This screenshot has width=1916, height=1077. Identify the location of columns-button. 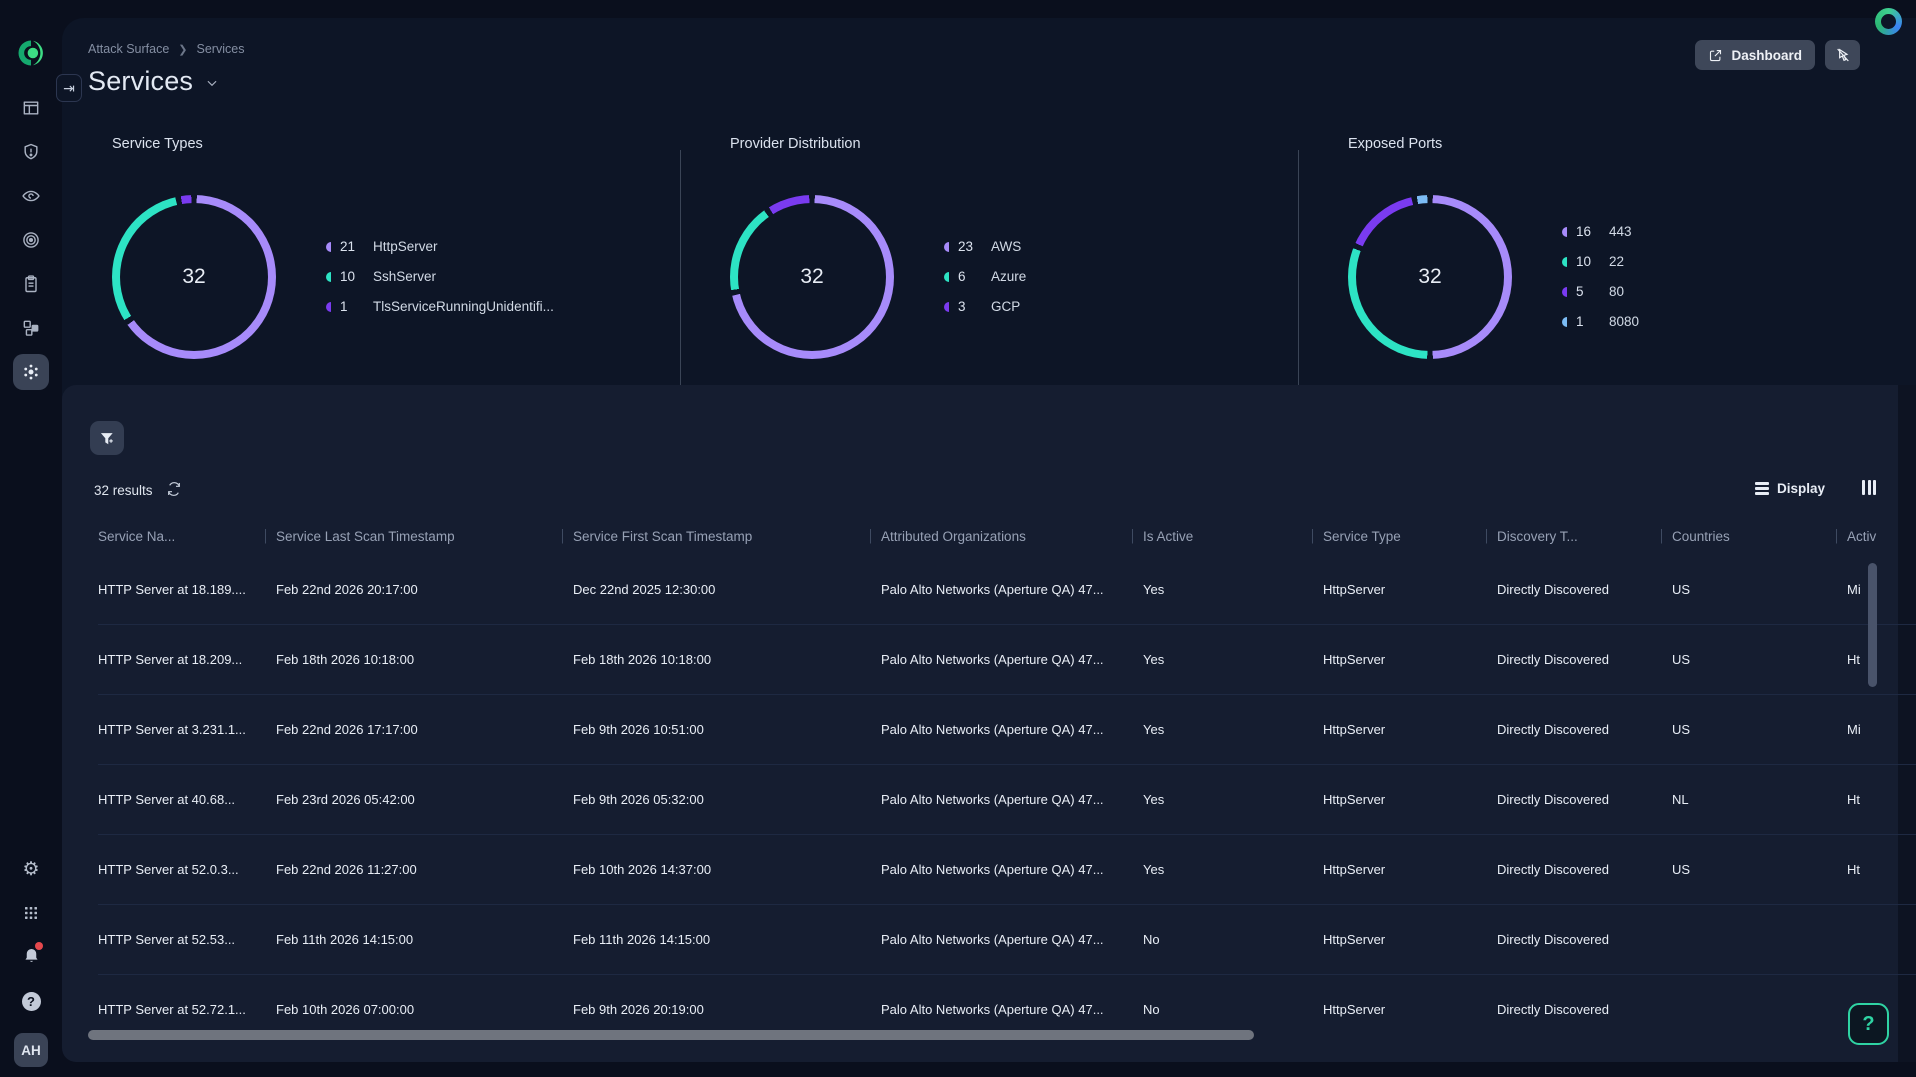
(1869, 487).